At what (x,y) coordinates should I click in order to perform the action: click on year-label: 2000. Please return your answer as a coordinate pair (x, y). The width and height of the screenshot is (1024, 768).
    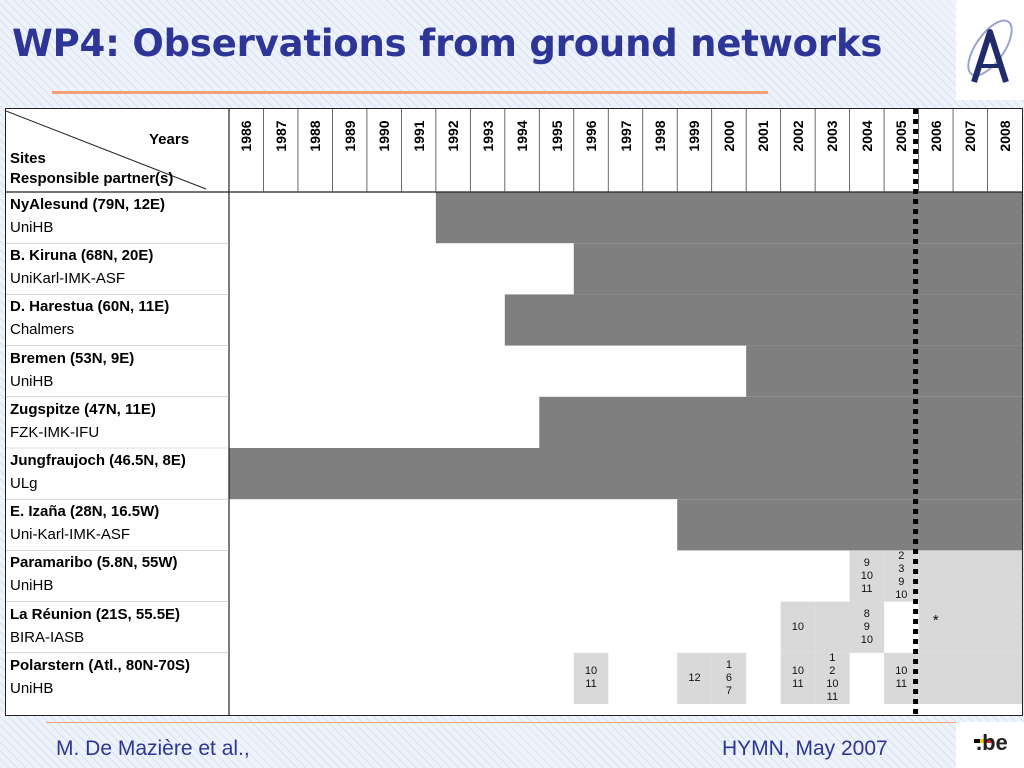
    Looking at the image, I should click on (728, 136).